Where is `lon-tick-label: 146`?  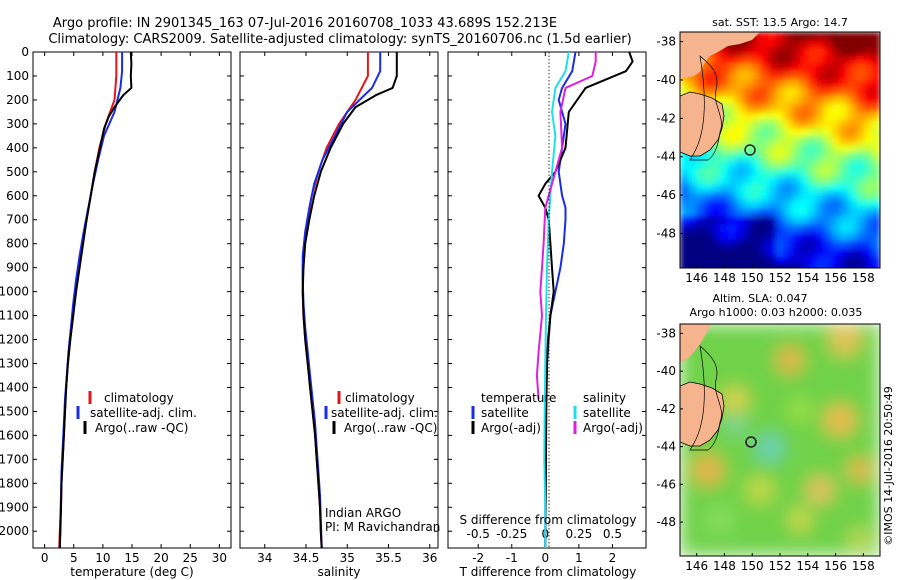 lon-tick-label: 146 is located at coordinates (696, 566).